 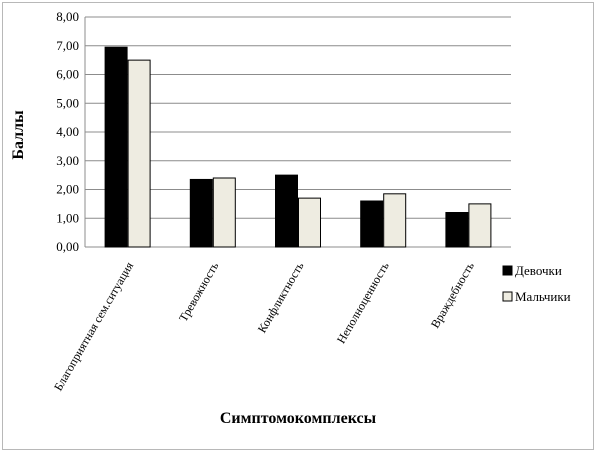 I want to click on y-tick-labels: 0,00 1,00 2,00 3,00 4,00 5,00 6,00 7,00 8,00, so click(x=67, y=131).